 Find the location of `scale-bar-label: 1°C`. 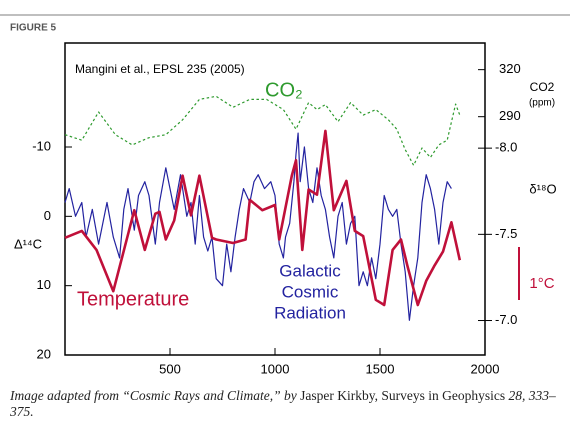

scale-bar-label: 1°C is located at coordinates (541, 283).